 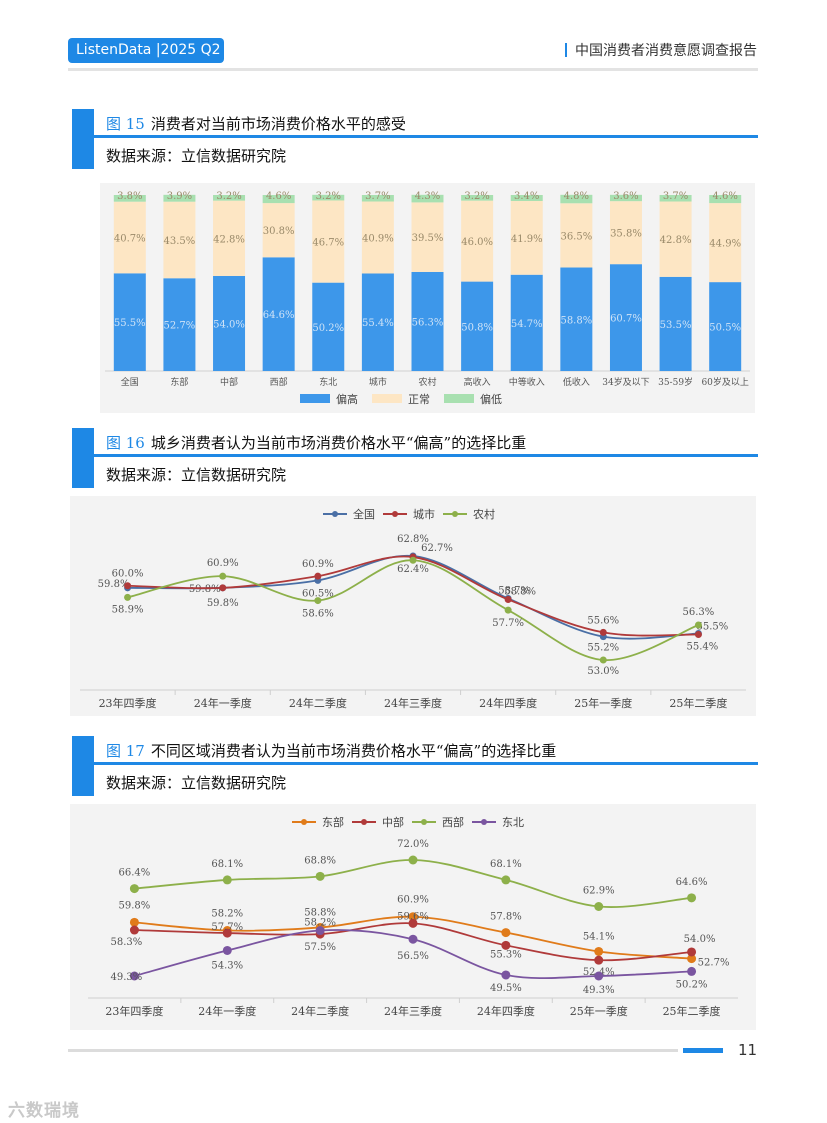 What do you see at coordinates (508, 623) in the screenshot?
I see `data-label: 57.7%` at bounding box center [508, 623].